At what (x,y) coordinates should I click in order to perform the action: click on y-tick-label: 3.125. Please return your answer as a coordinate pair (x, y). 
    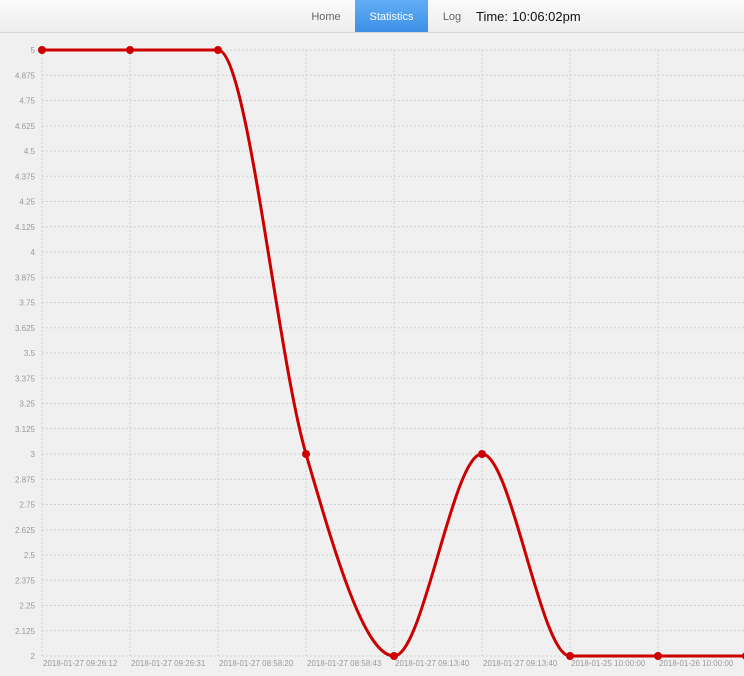
    Looking at the image, I should click on (25, 429).